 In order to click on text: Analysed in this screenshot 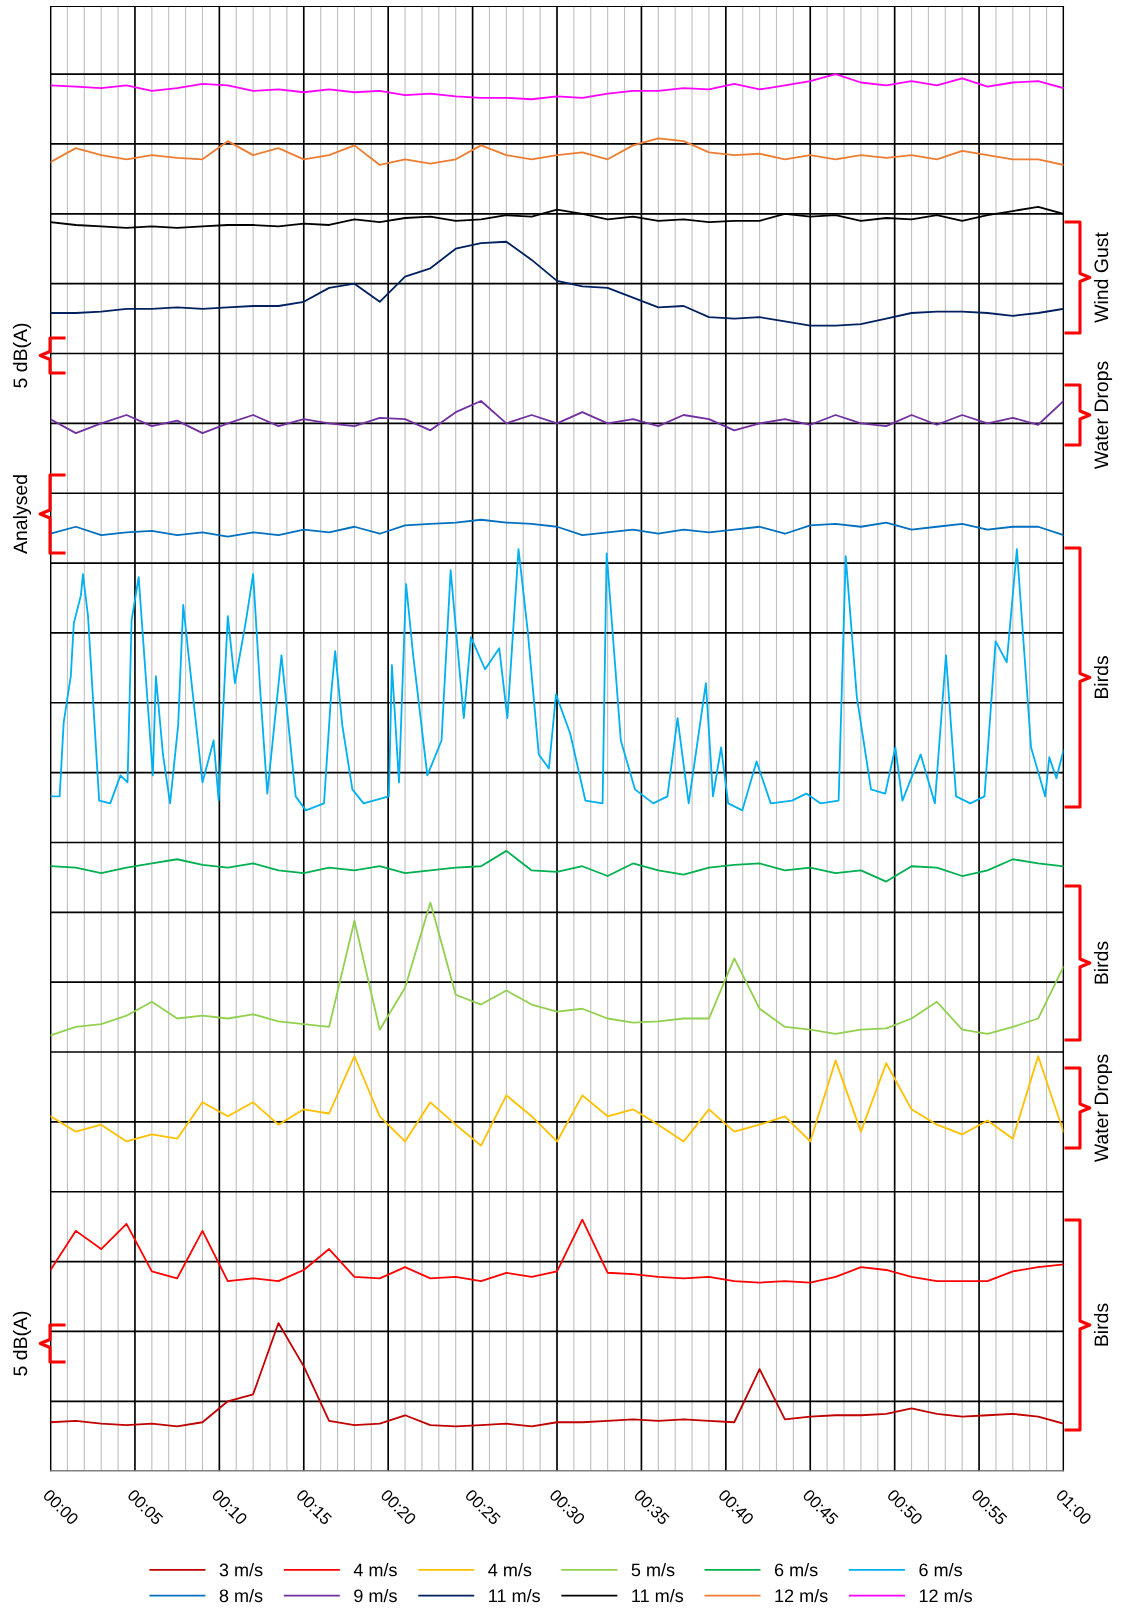, I will do `click(22, 514)`.